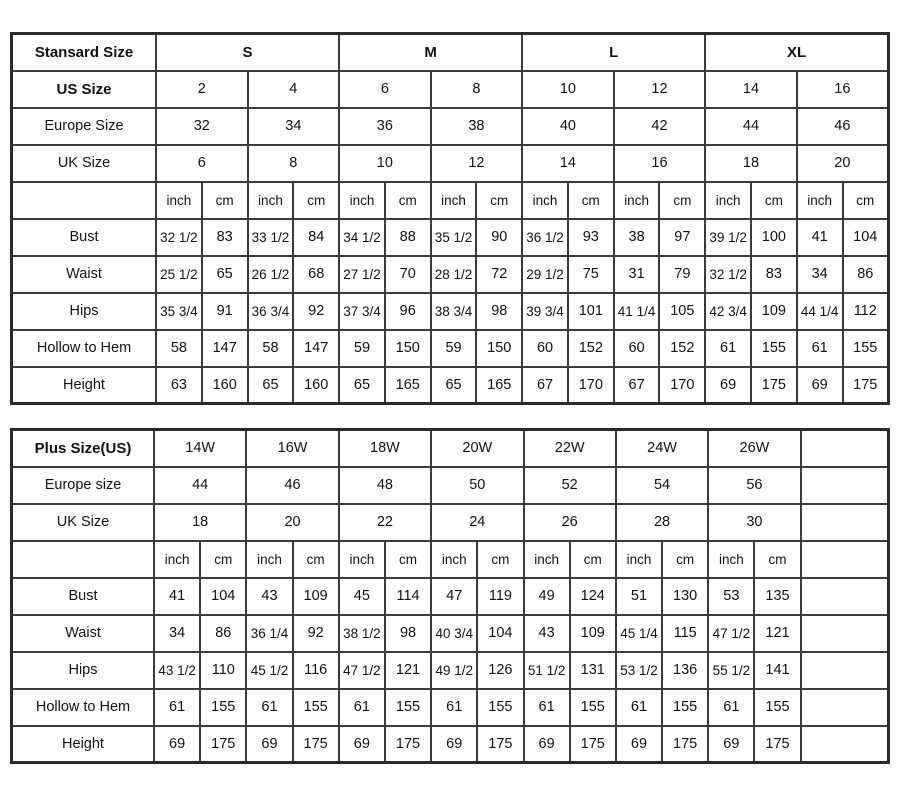 The height and width of the screenshot is (793, 900). Describe the element at coordinates (499, 348) in the screenshot. I see `measurement-cm-value: 150` at that location.